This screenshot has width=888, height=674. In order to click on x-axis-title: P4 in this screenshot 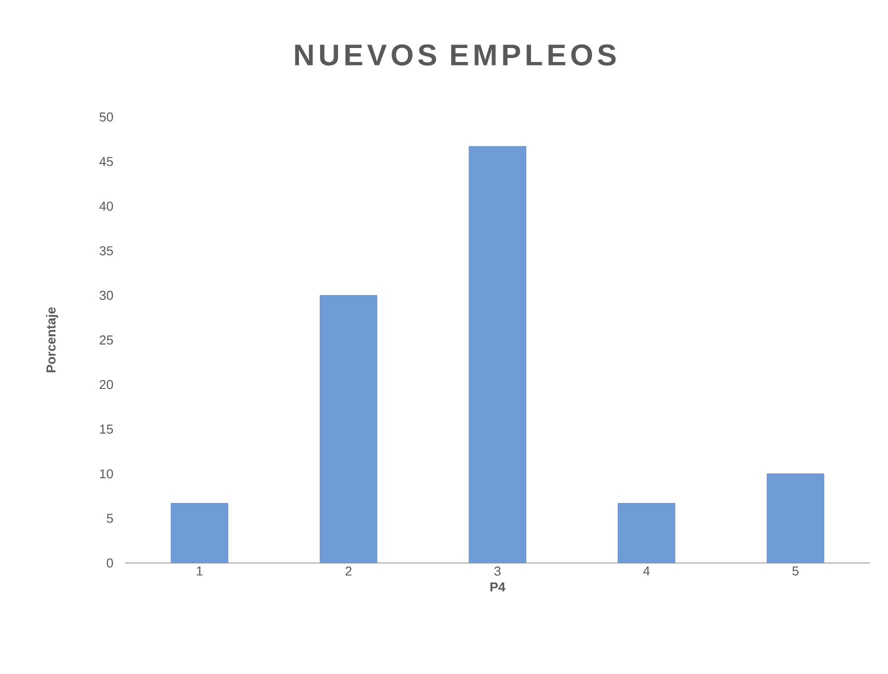, I will do `click(498, 587)`.